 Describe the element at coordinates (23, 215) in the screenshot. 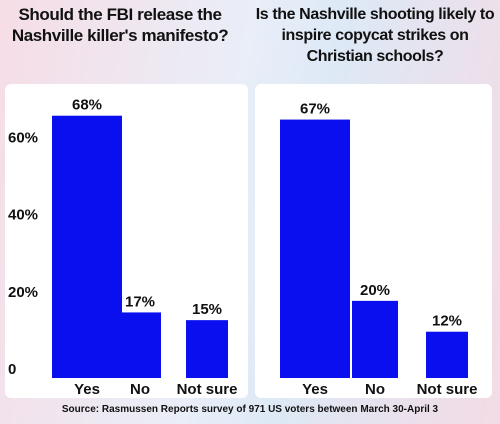

I see `y-tick-label: 40%` at that location.